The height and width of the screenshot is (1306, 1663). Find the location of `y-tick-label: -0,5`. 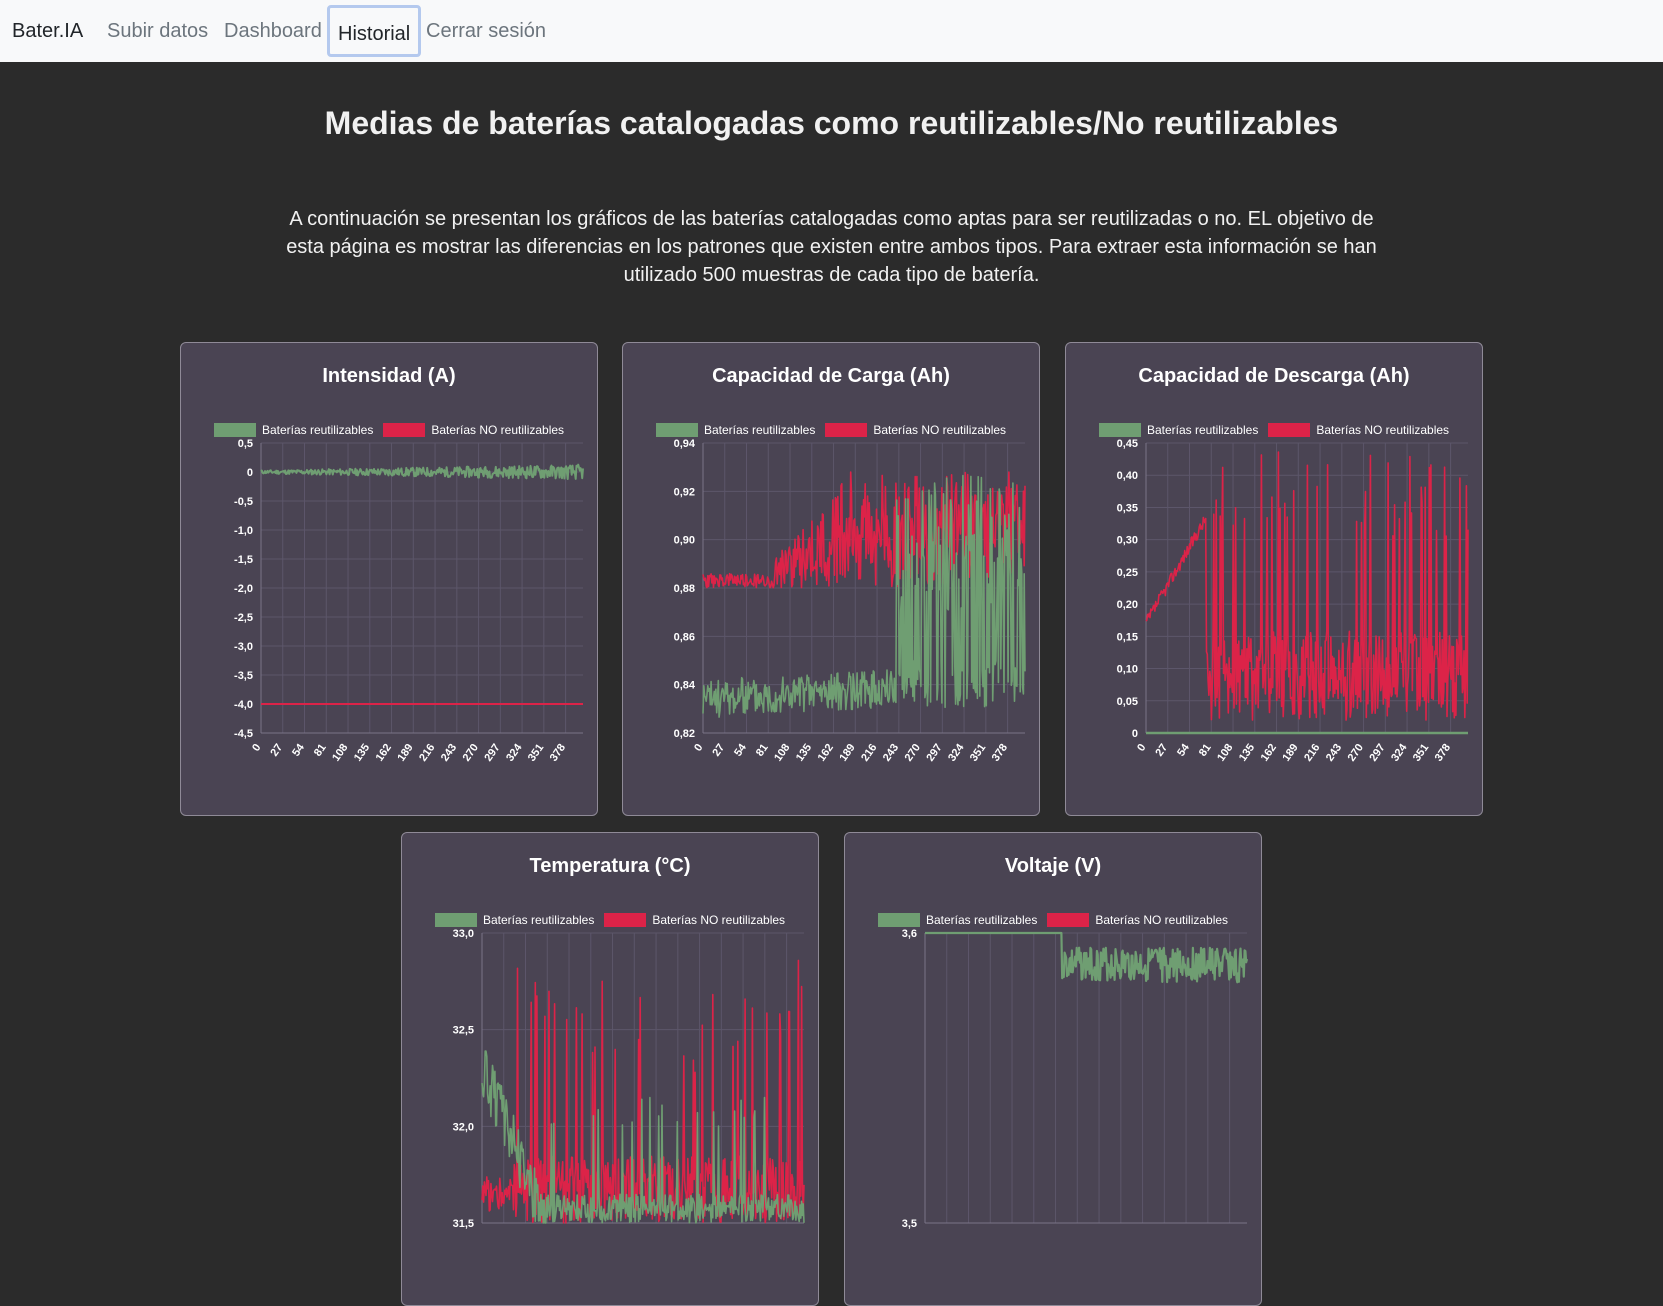

y-tick-label: -0,5 is located at coordinates (243, 502).